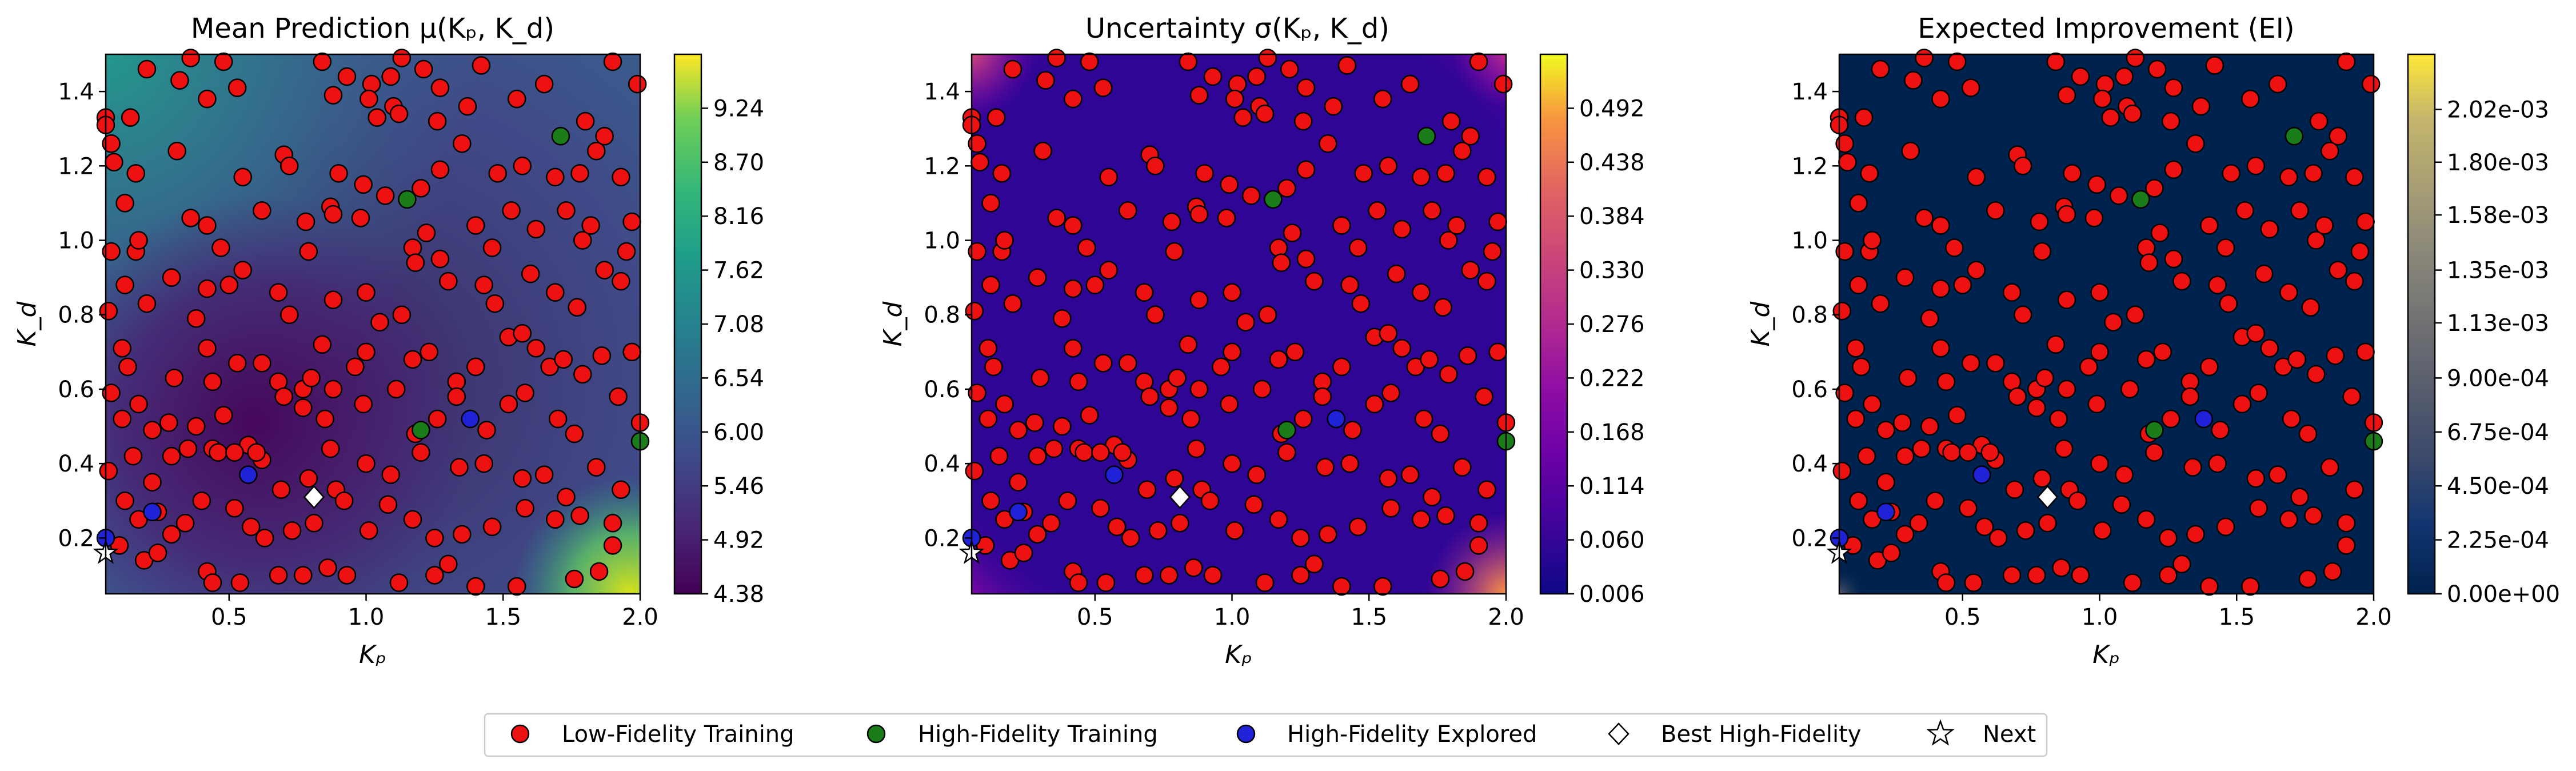 The height and width of the screenshot is (771, 2576). What do you see at coordinates (2498, 163) in the screenshot?
I see `colorbar-tick-label: 1.80e-03` at bounding box center [2498, 163].